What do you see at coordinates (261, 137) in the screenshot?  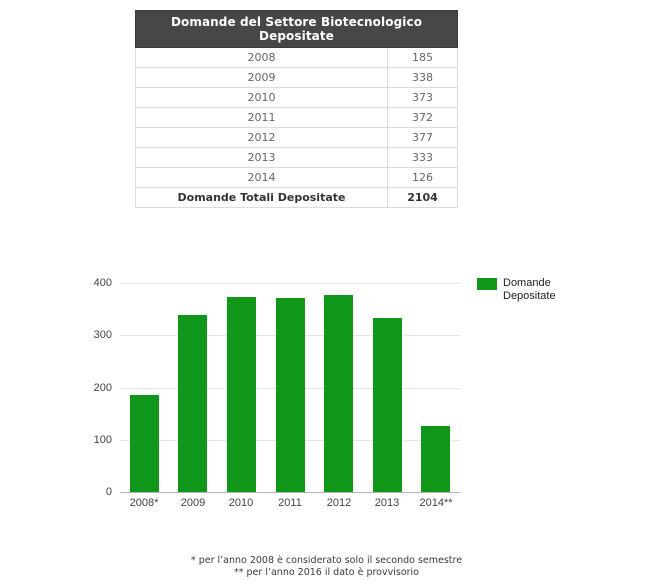 I see `year-cell: 2012` at bounding box center [261, 137].